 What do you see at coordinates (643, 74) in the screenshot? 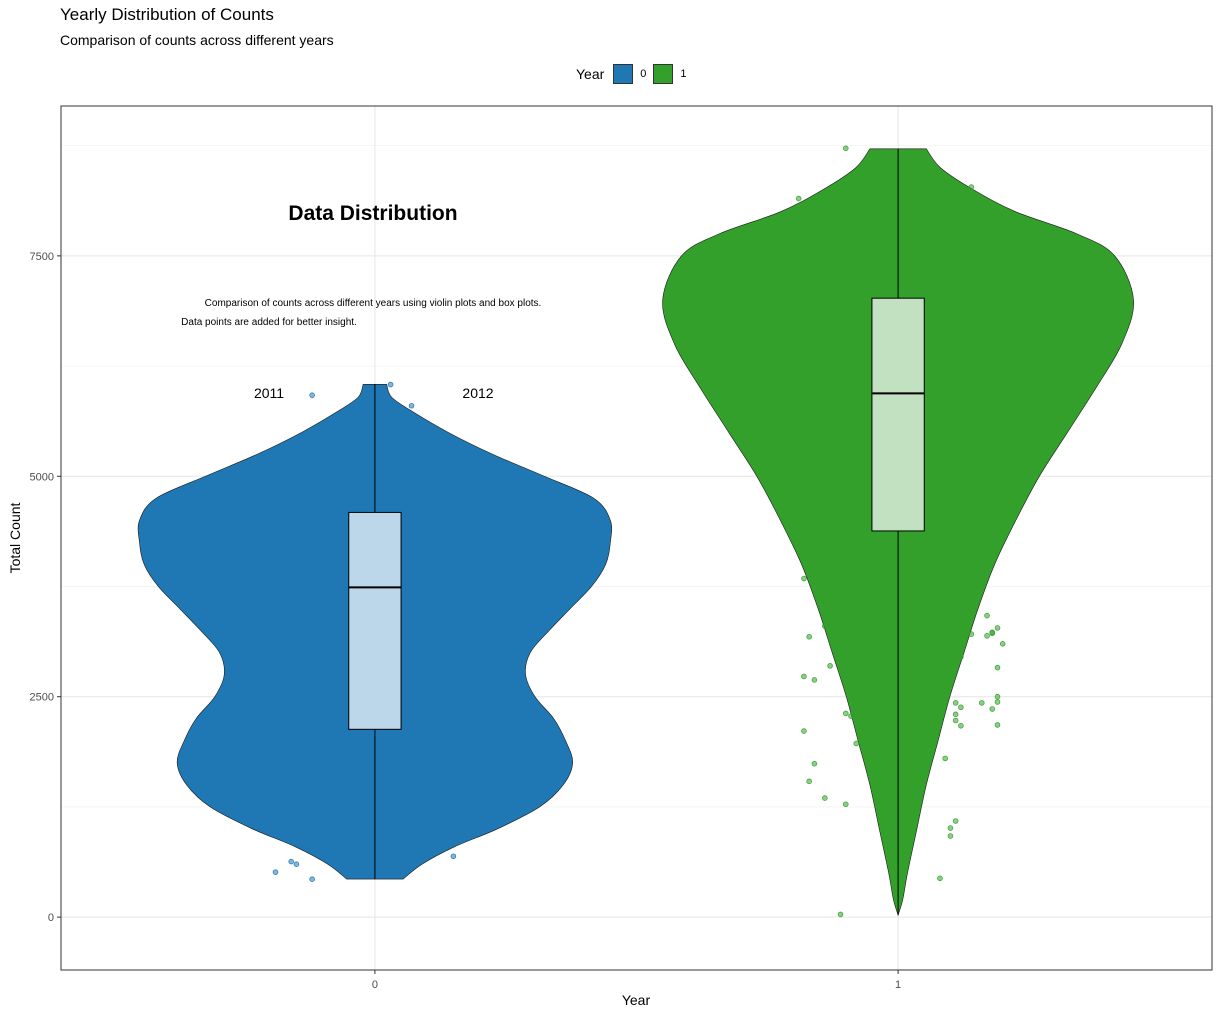
I see `legend-label-0: 0` at bounding box center [643, 74].